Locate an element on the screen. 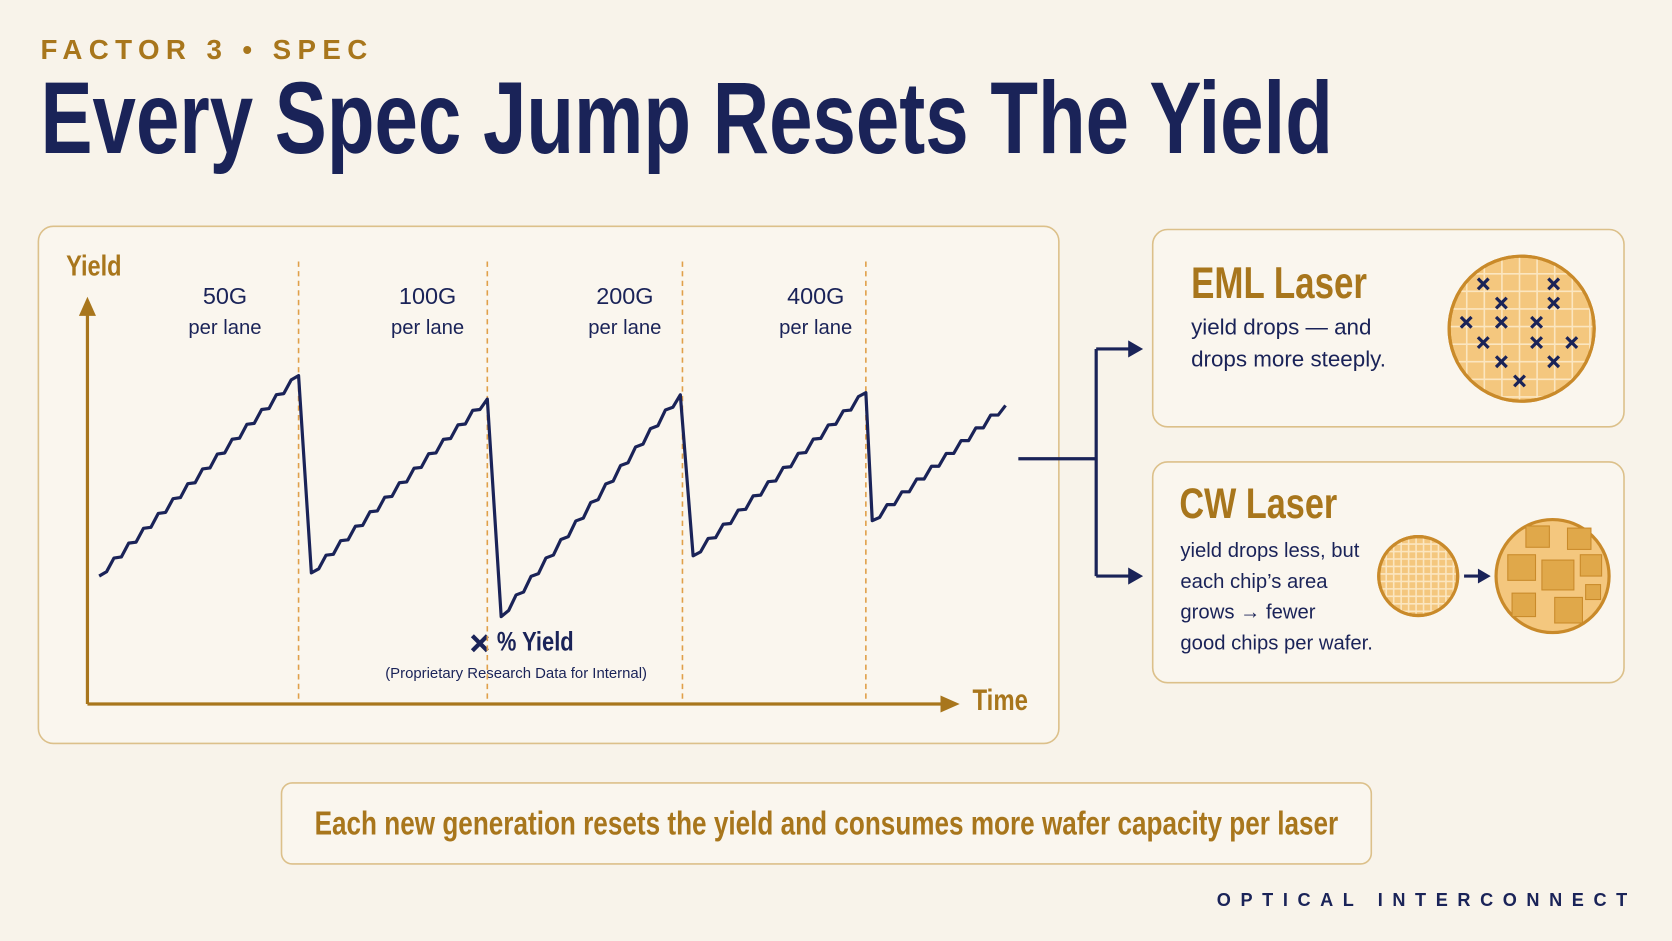 This screenshot has width=1672, height=941. cw-title: CW Laser is located at coordinates (1258, 504).